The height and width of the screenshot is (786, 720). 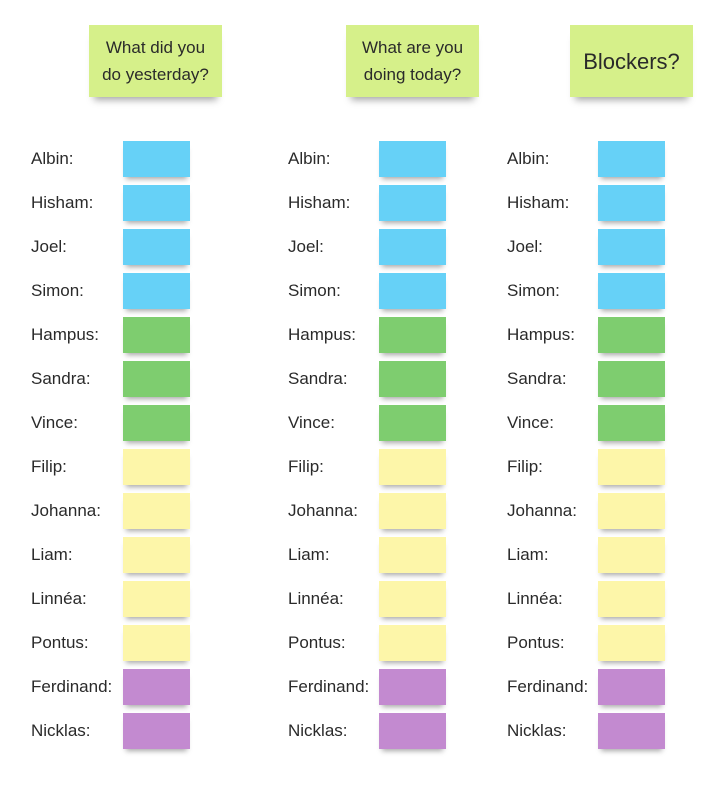 I want to click on header-note-text: Blockers?, so click(x=631, y=61).